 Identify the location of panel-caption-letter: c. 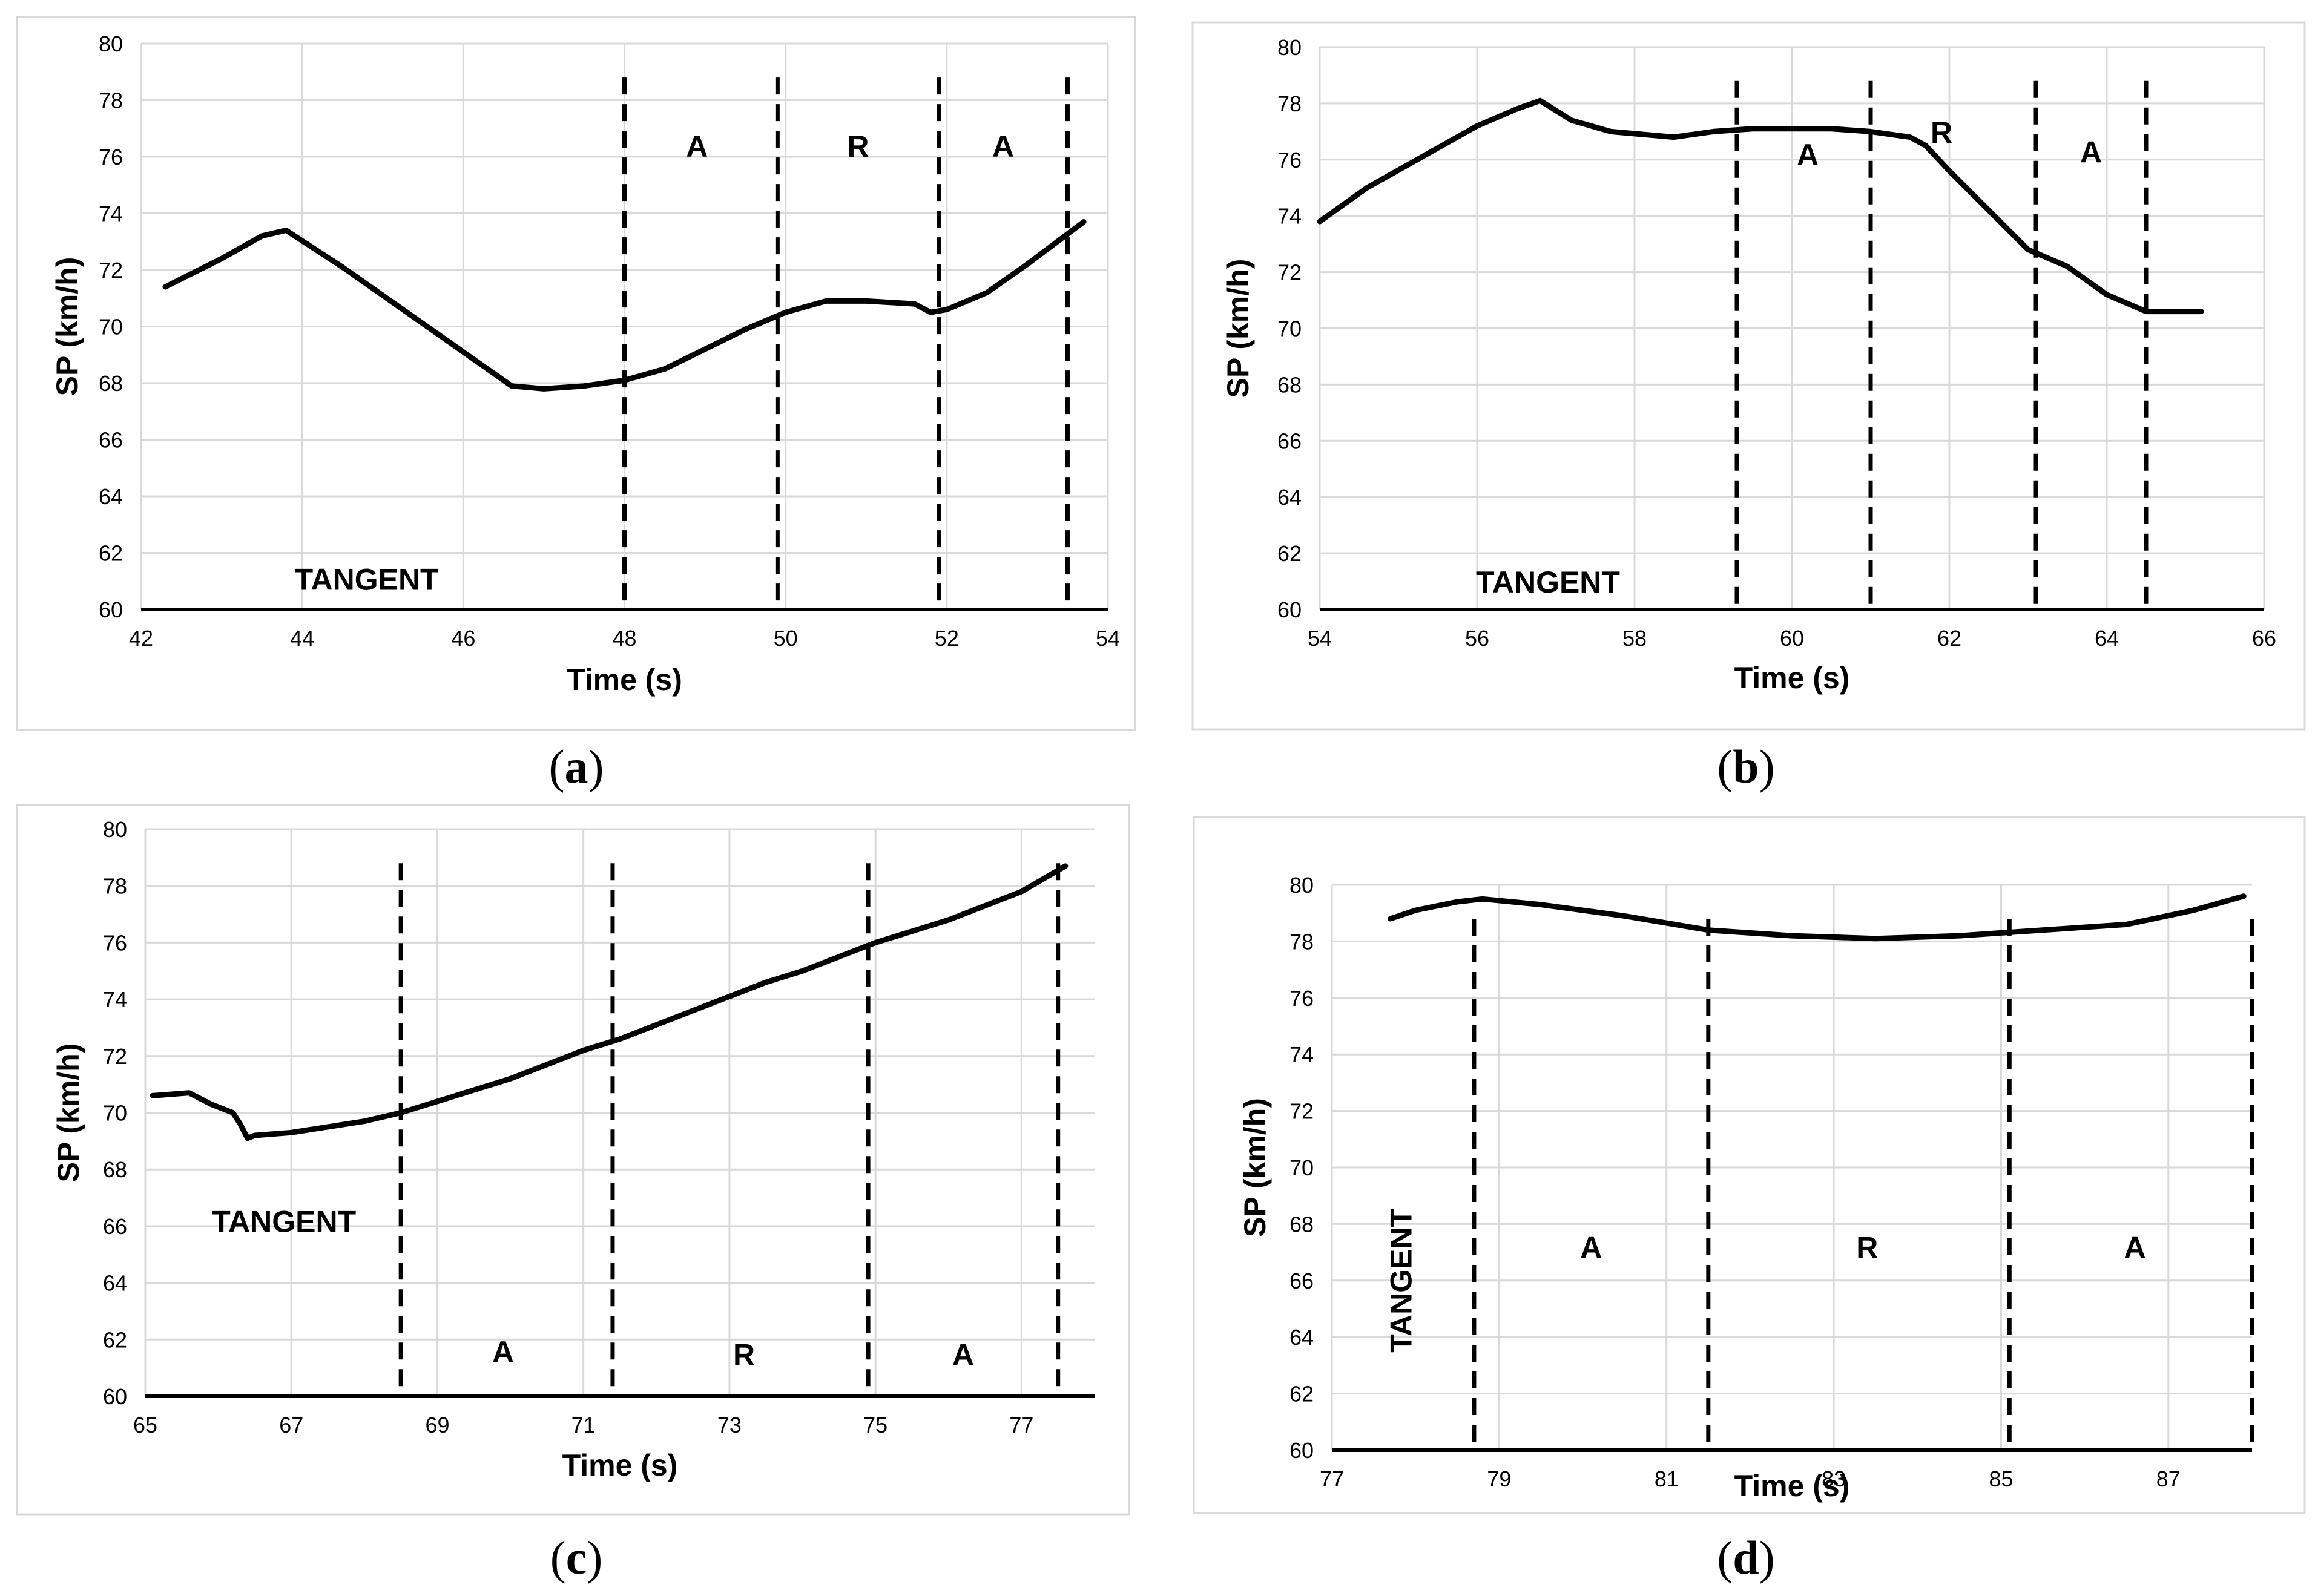
(576, 1557).